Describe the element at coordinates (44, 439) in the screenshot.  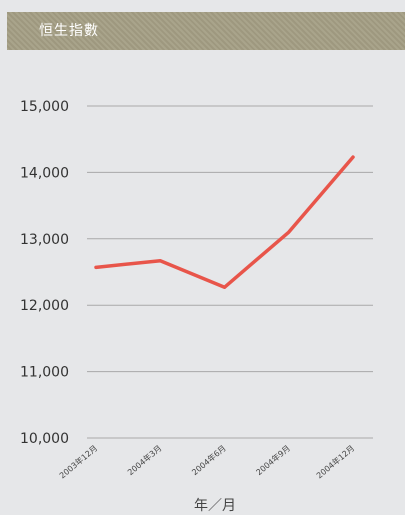
I see `y-tick-label: 10,000` at that location.